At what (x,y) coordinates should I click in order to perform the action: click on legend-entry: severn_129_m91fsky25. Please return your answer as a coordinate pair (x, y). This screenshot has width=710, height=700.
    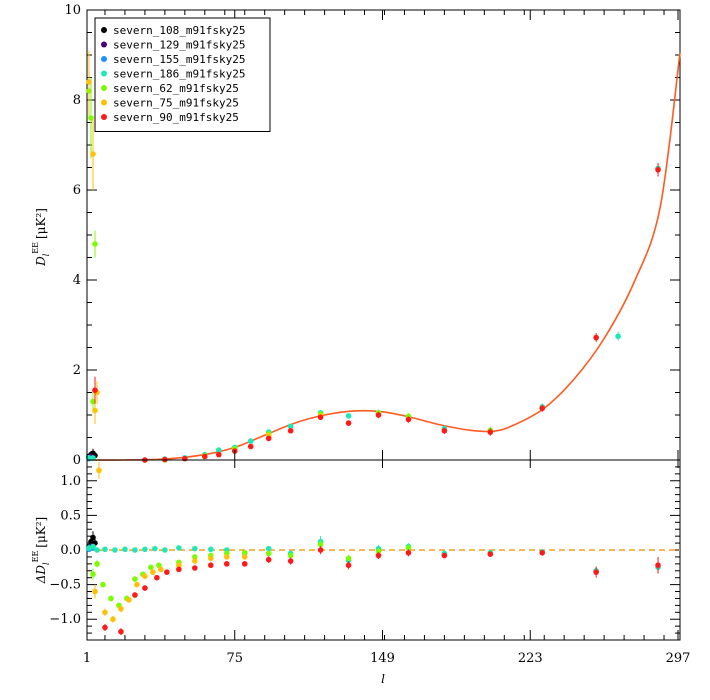
    Looking at the image, I should click on (179, 45).